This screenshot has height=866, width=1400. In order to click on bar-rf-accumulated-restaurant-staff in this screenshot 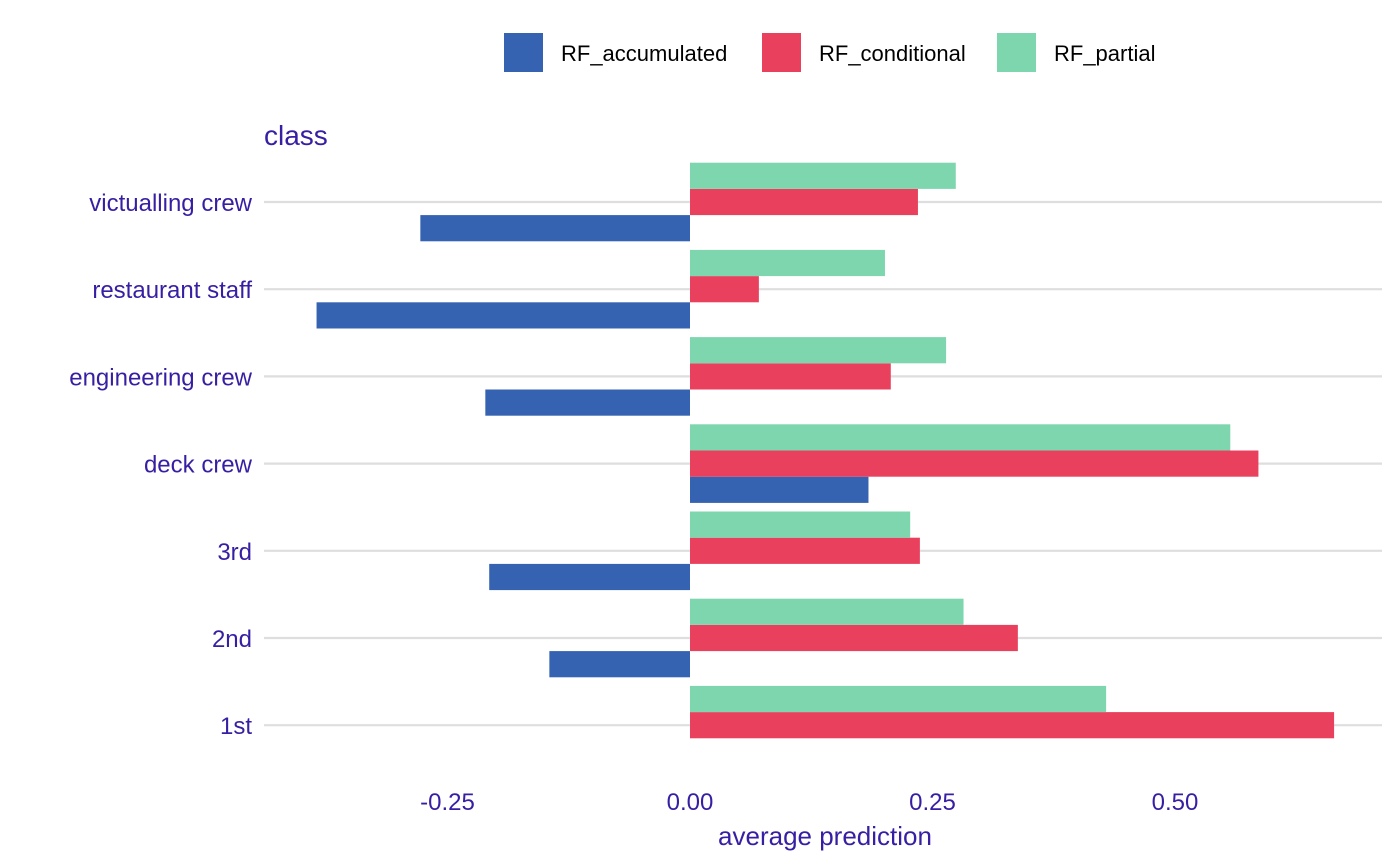, I will do `click(503, 315)`.